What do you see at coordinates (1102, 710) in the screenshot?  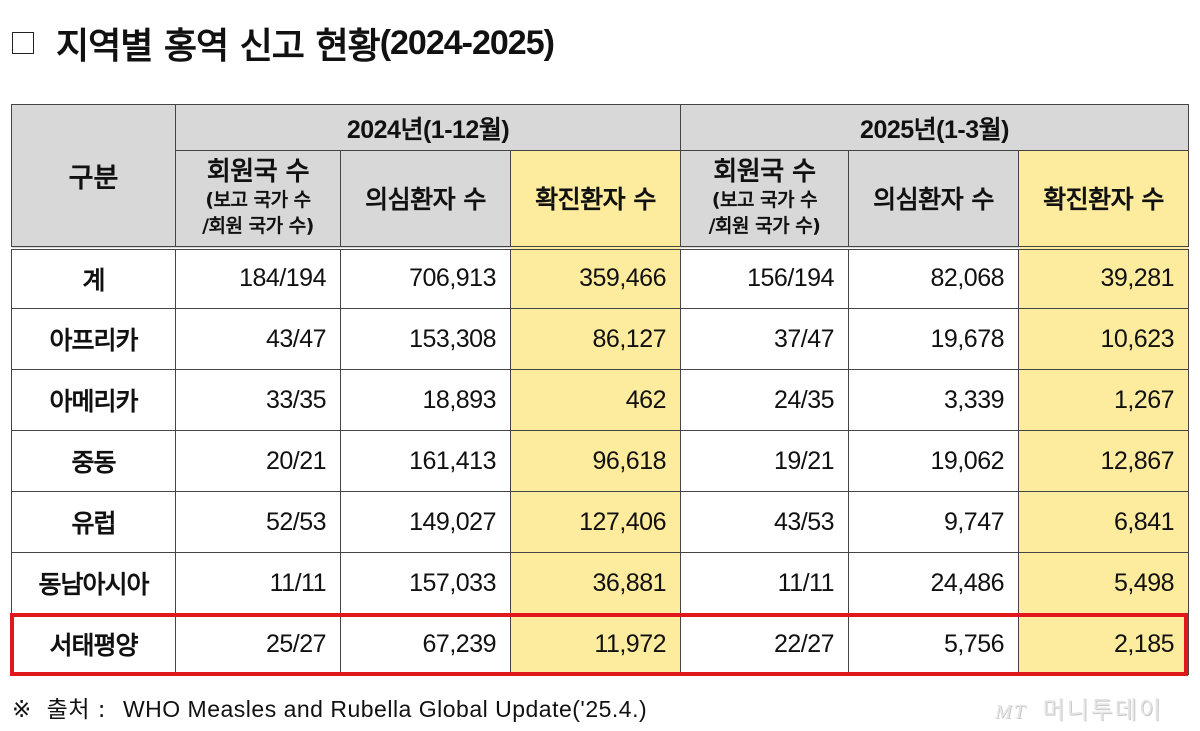 I see `watermark-text: 머니투데이` at bounding box center [1102, 710].